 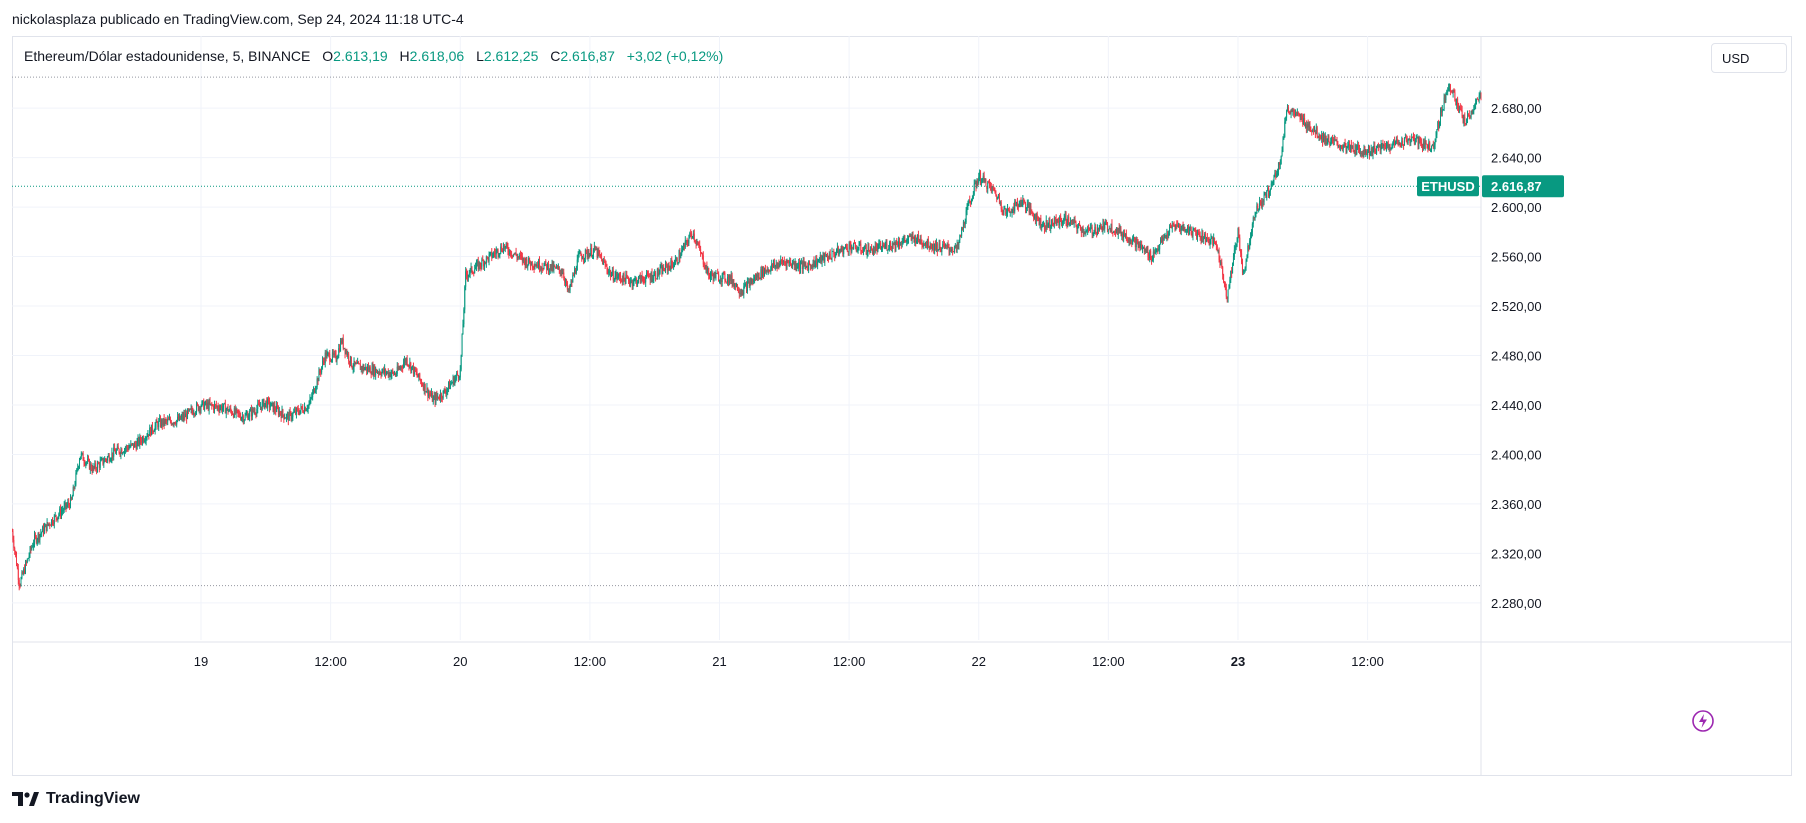 What do you see at coordinates (1749, 58) in the screenshot?
I see `currency-button: USD` at bounding box center [1749, 58].